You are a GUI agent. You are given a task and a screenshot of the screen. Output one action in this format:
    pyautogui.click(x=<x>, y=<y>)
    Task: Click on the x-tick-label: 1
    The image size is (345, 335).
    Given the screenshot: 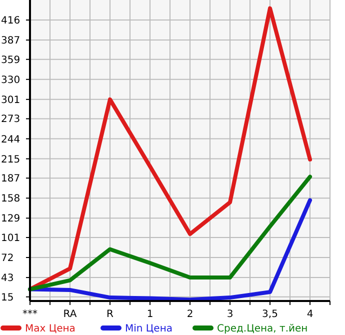 What is the action you would take?
    pyautogui.click(x=150, y=314)
    